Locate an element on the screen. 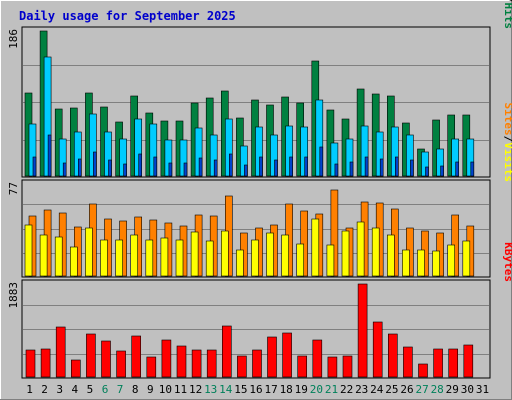  day-label: 31 is located at coordinates (482, 389).